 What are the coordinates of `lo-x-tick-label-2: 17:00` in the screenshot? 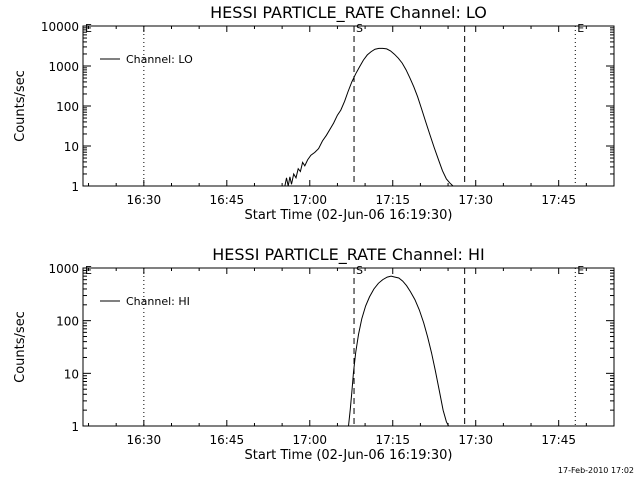 It's located at (309, 200).